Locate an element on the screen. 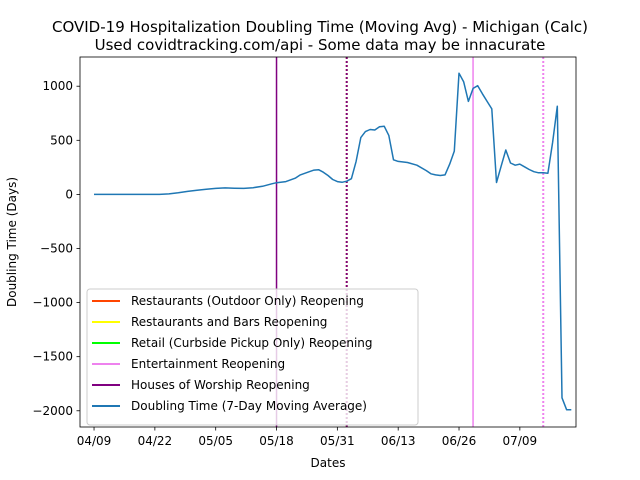  legend-label: Houses of Worship Reopening is located at coordinates (220, 385).